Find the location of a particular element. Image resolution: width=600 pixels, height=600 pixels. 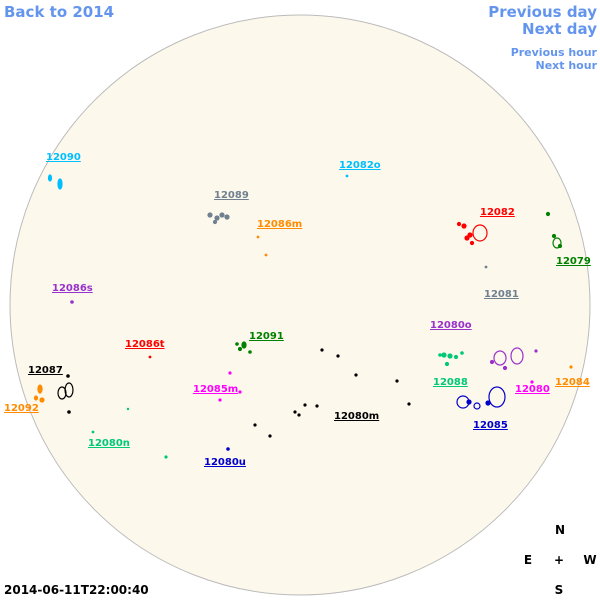

compass-west: W is located at coordinates (589, 560).